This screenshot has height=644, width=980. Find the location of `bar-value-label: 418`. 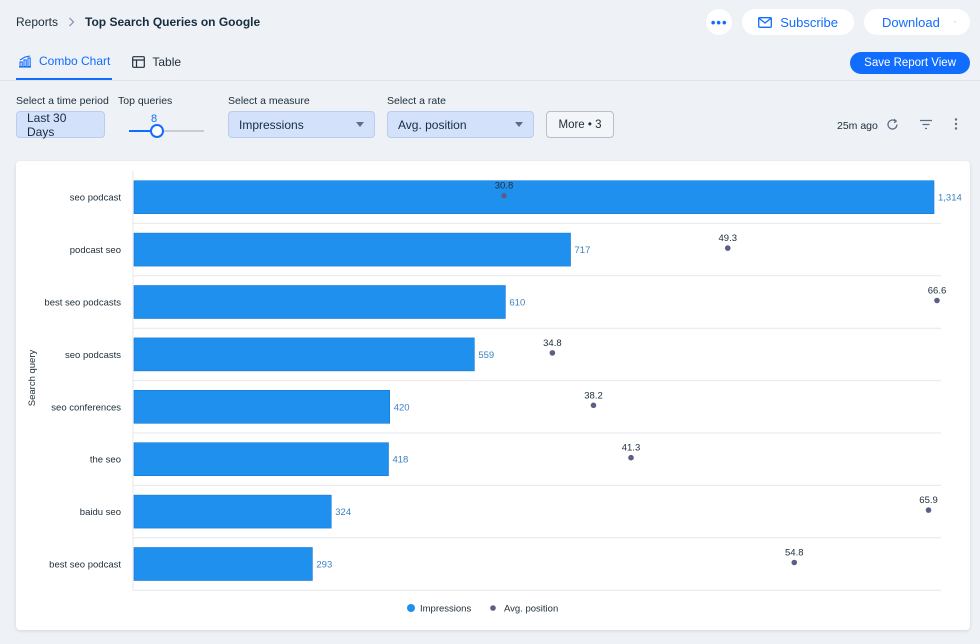

bar-value-label: 418 is located at coordinates (400, 460).